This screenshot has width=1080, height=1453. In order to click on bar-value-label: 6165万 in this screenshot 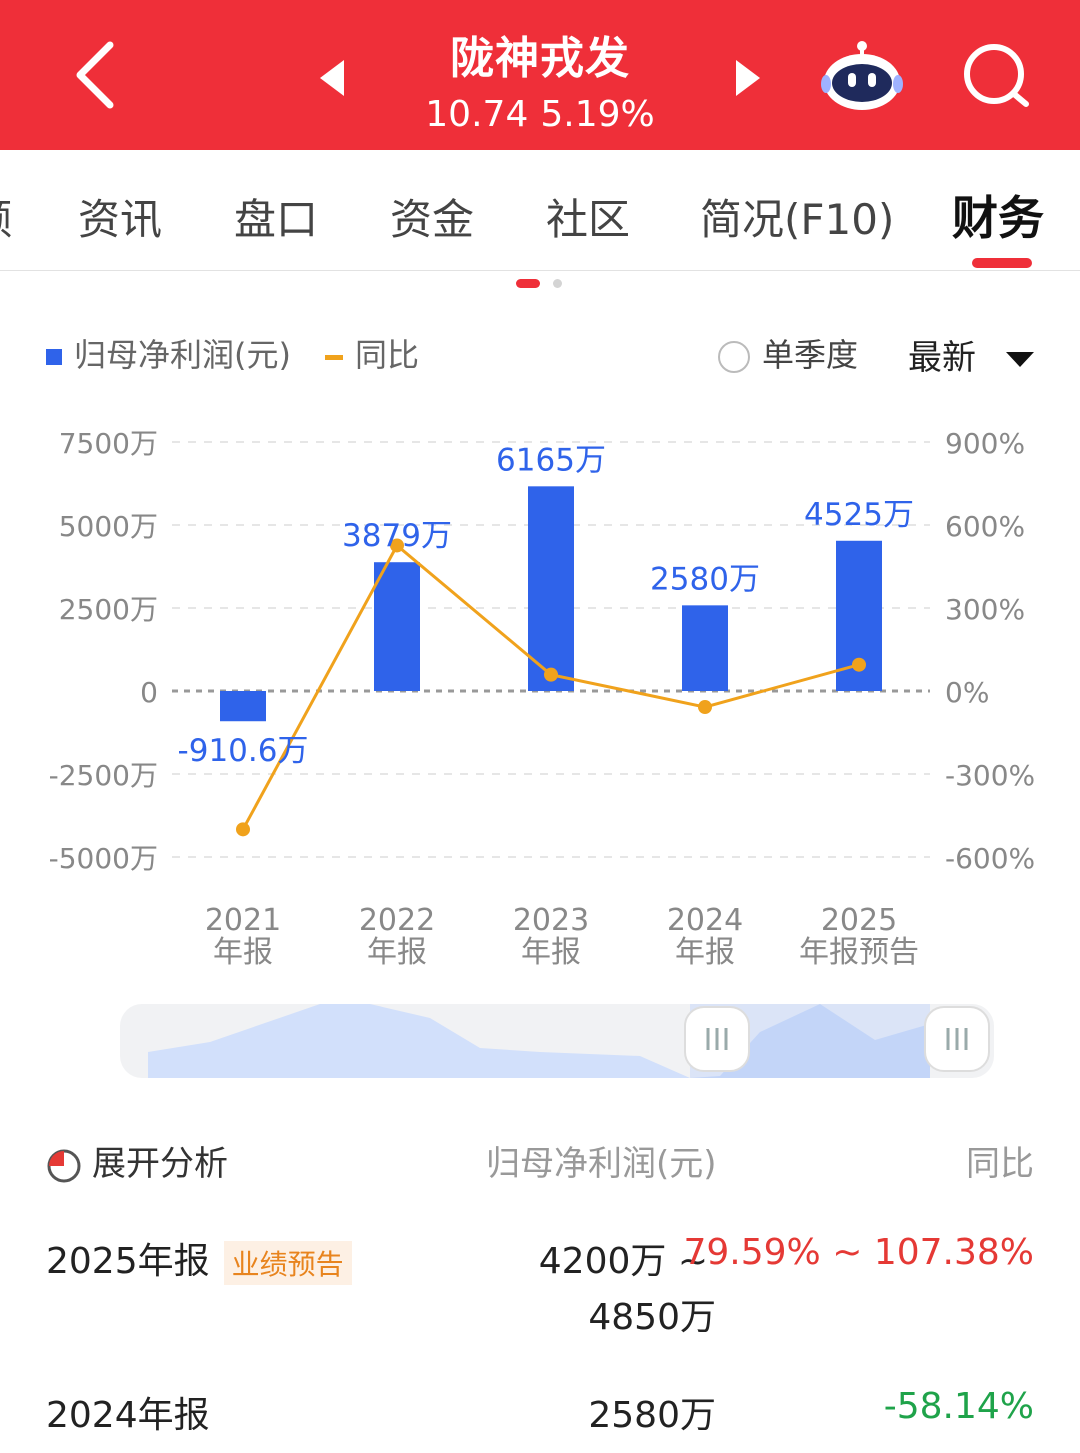, I will do `click(551, 460)`.